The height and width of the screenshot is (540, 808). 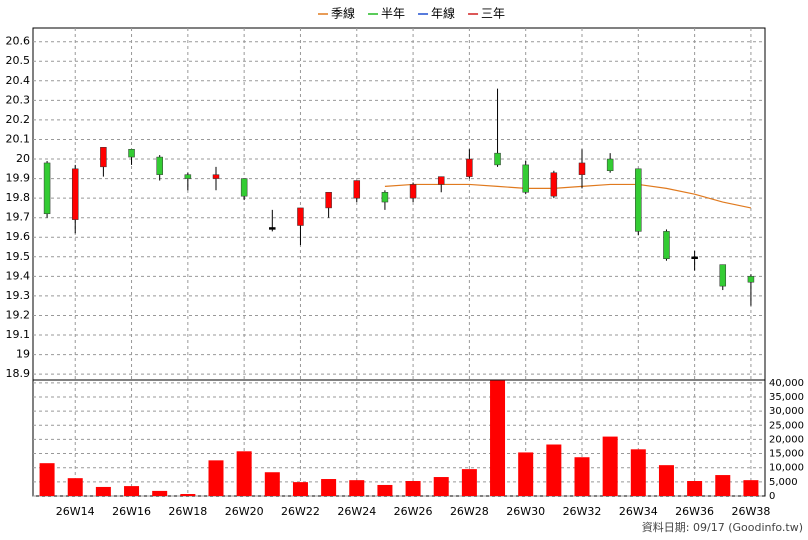 I want to click on y2-tick-label: 0, so click(x=772, y=496).